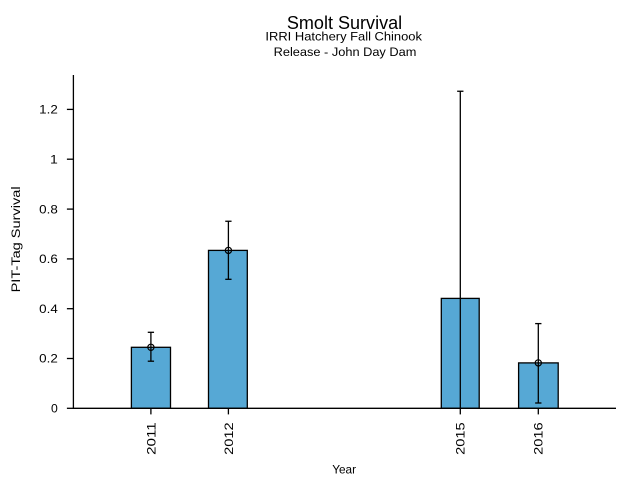 The image size is (640, 485). Describe the element at coordinates (345, 52) in the screenshot. I see `svg-text: Release - John Day Dam` at that location.